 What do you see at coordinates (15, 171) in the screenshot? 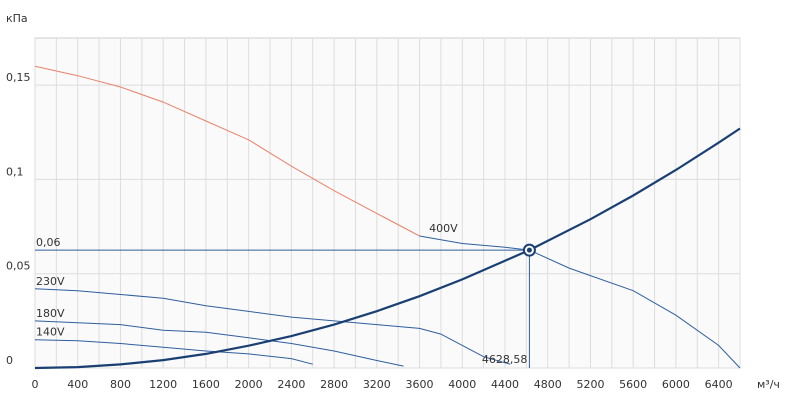
I see `y-tick-label: 0,1` at bounding box center [15, 171].